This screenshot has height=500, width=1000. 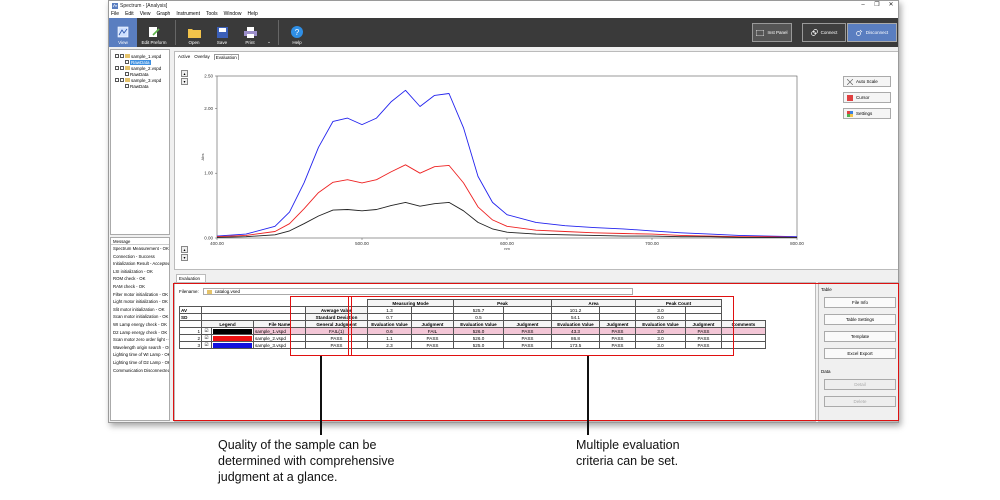 I want to click on filename-field: catalog.vsed, so click(x=417, y=291).